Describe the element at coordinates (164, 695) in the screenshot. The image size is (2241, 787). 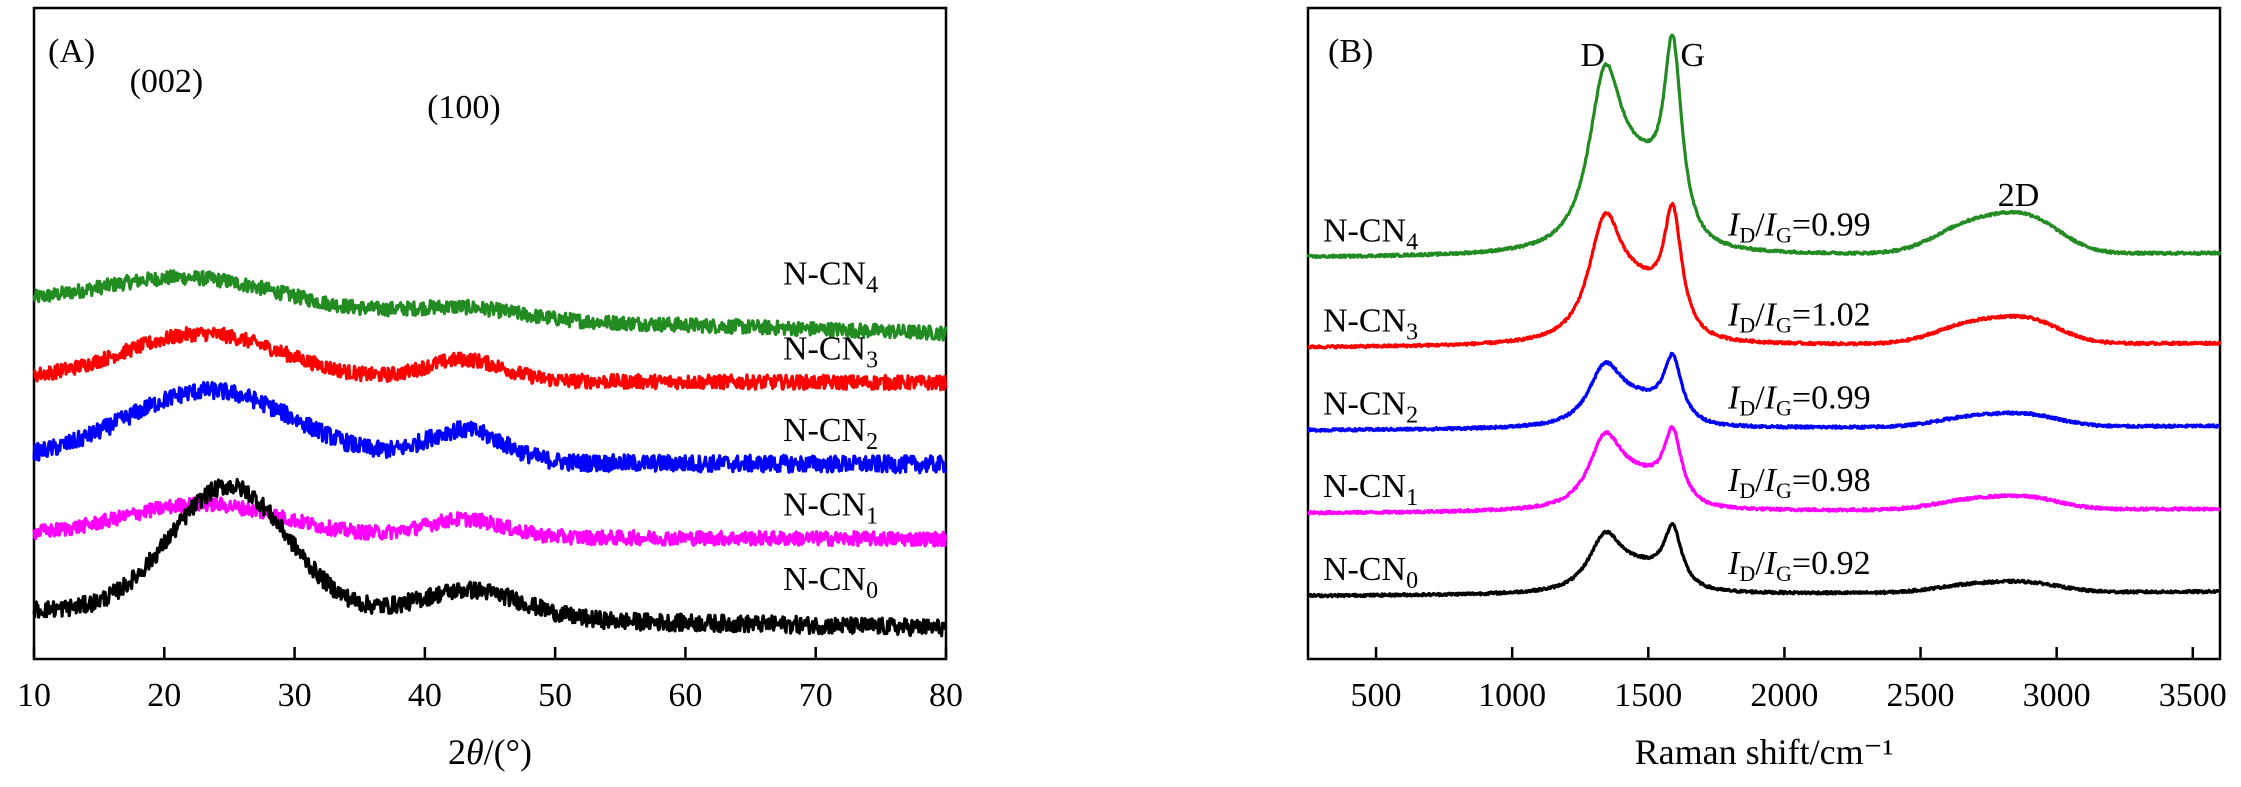
I see `panel-a-x-tick-label: 20` at that location.